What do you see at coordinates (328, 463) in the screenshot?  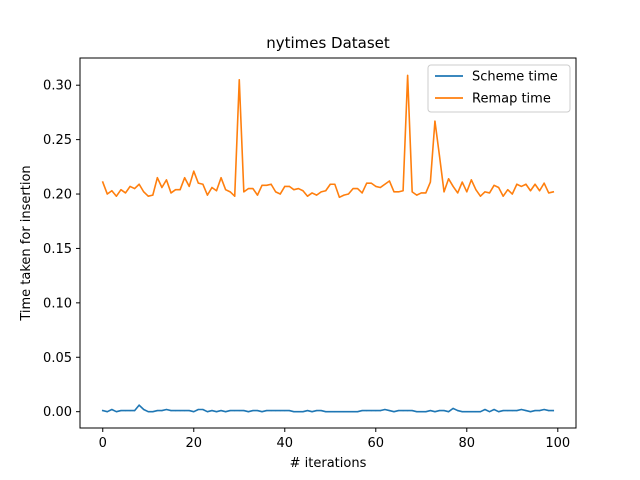 I see `x-axis-title: # iterations` at bounding box center [328, 463].